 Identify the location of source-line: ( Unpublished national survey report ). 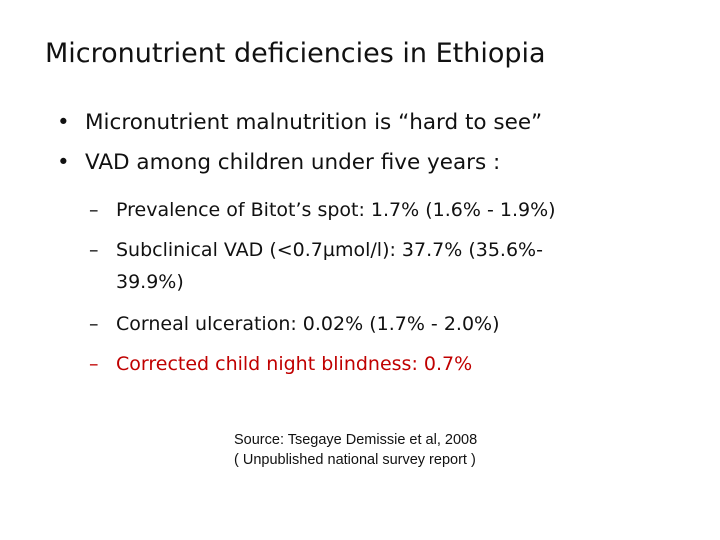
(355, 460).